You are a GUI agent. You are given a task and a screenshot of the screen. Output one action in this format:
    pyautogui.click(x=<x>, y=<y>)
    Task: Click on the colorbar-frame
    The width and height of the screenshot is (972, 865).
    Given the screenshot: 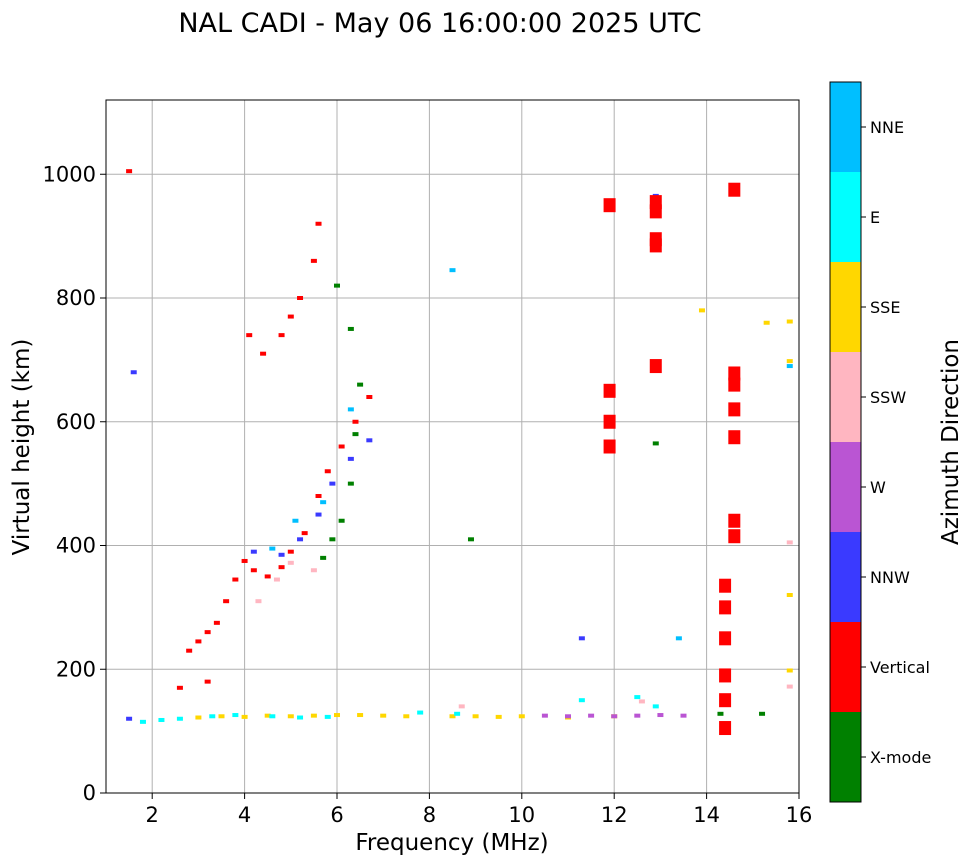 What is the action you would take?
    pyautogui.click(x=845, y=442)
    